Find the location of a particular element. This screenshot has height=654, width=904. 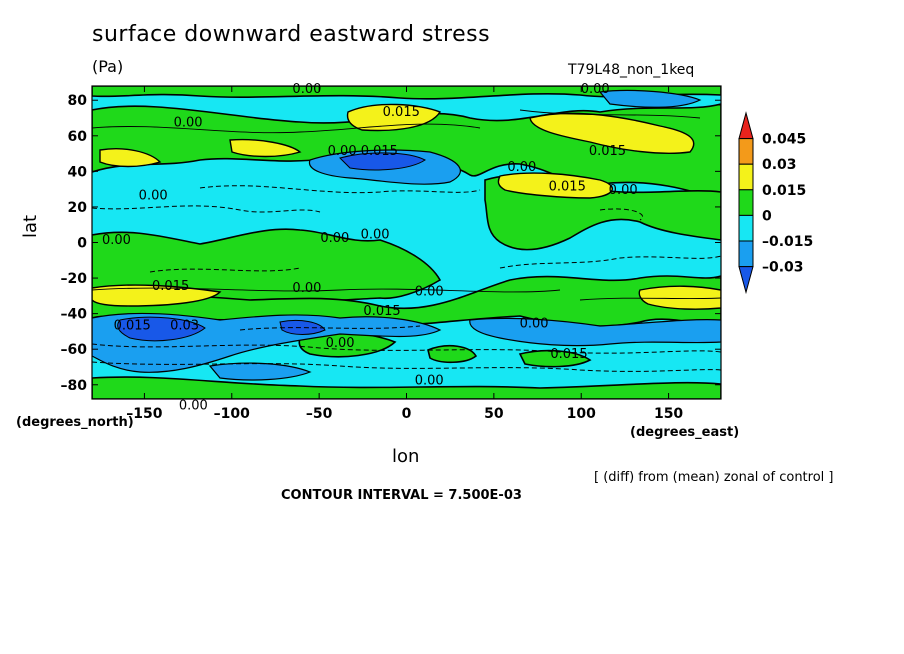

diff-note: [ (diff) from (mean) zonal of control ] is located at coordinates (714, 477).